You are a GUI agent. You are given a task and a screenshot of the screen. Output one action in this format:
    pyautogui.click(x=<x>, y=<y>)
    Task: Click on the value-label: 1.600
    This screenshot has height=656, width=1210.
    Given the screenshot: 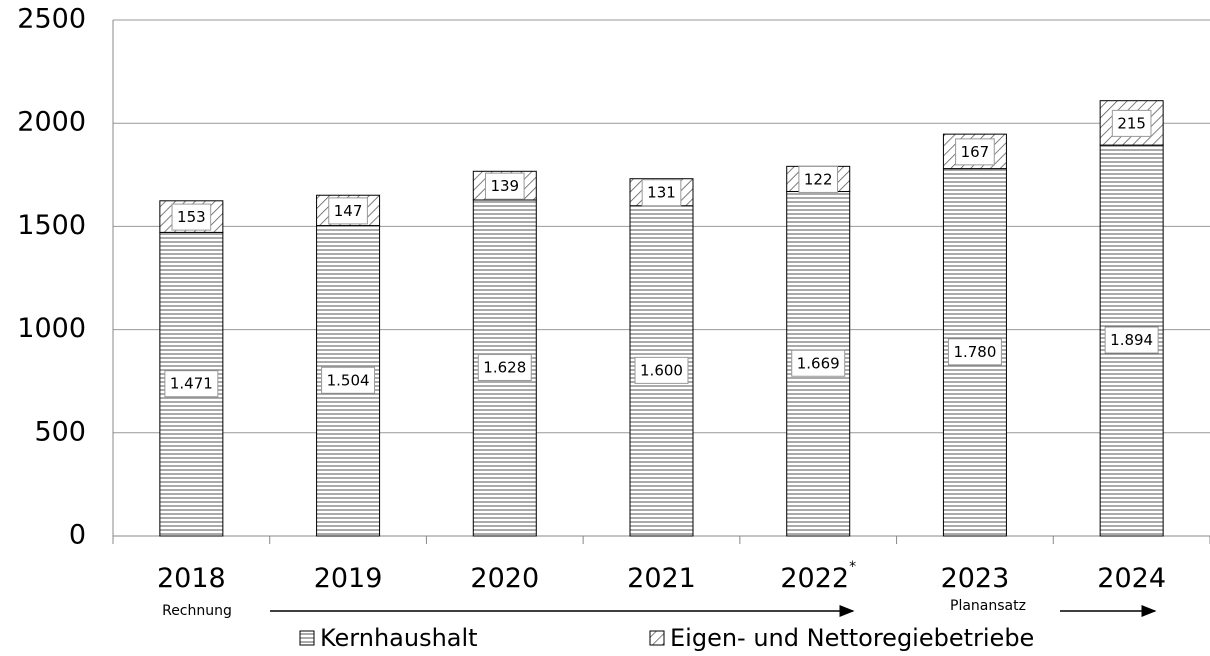 What is the action you would take?
    pyautogui.click(x=661, y=370)
    